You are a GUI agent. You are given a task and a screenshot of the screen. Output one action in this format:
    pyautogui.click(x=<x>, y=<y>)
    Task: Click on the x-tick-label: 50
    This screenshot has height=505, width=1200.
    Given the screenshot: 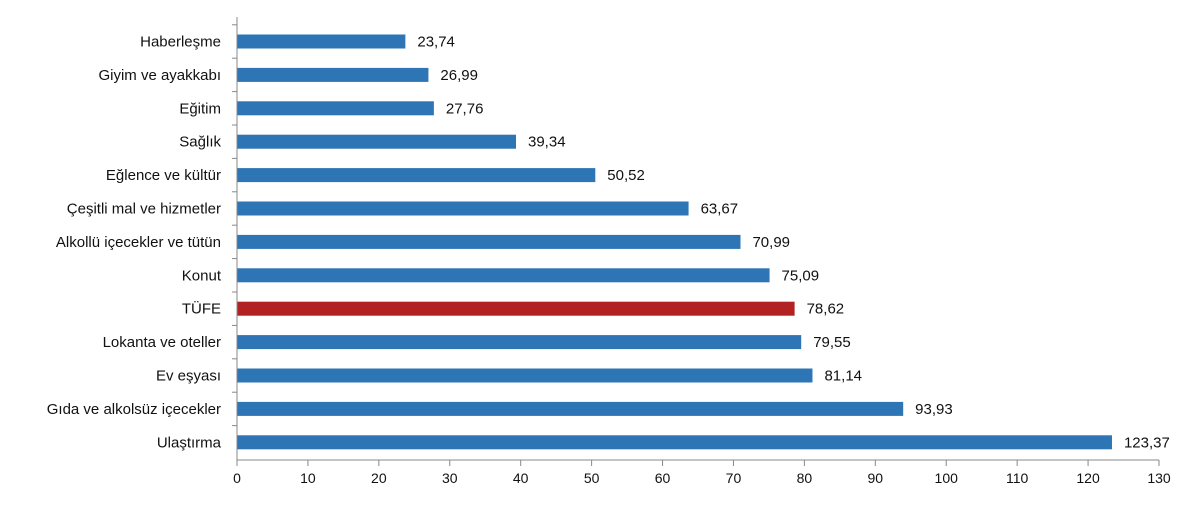 What is the action you would take?
    pyautogui.click(x=592, y=478)
    